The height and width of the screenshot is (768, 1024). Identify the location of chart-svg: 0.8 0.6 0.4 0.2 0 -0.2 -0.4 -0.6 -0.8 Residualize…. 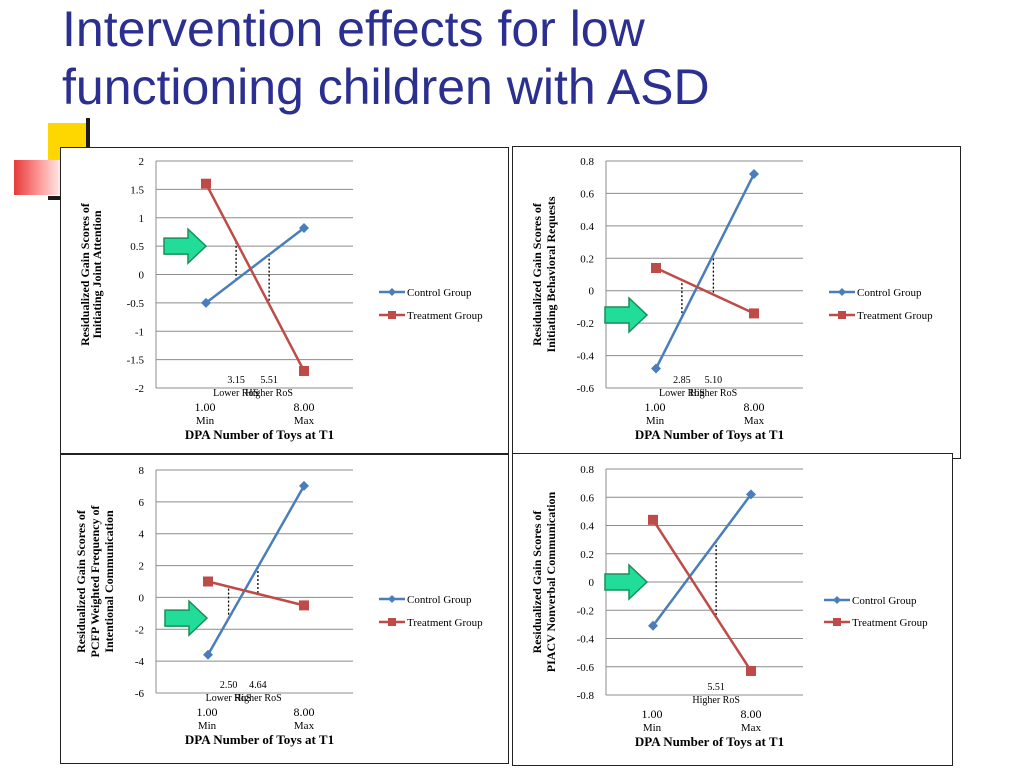
(729, 606).